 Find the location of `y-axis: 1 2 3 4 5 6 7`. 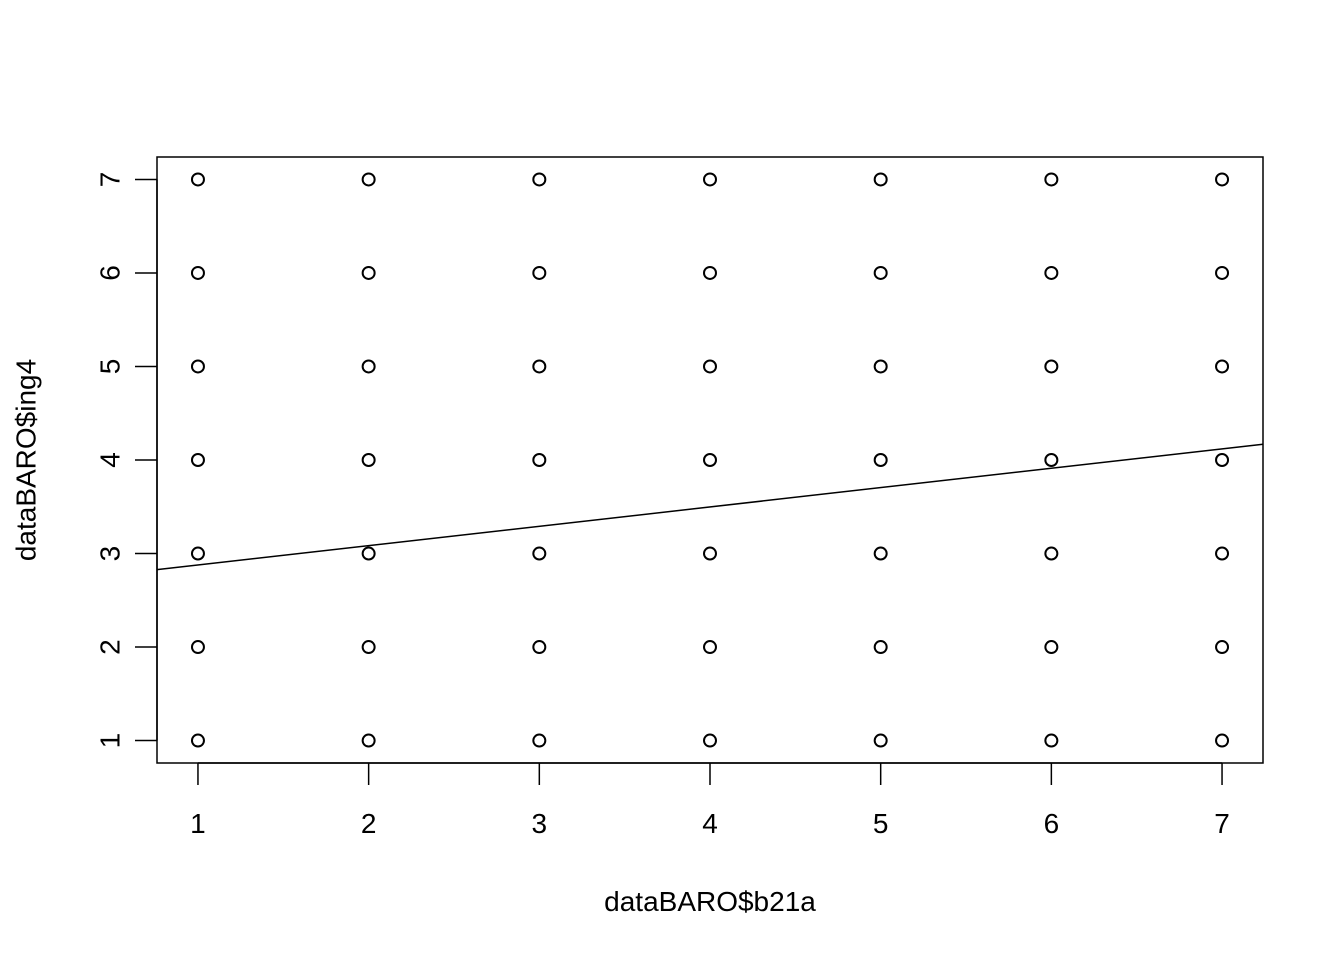

y-axis: 1 2 3 4 5 6 7 is located at coordinates (126, 460).